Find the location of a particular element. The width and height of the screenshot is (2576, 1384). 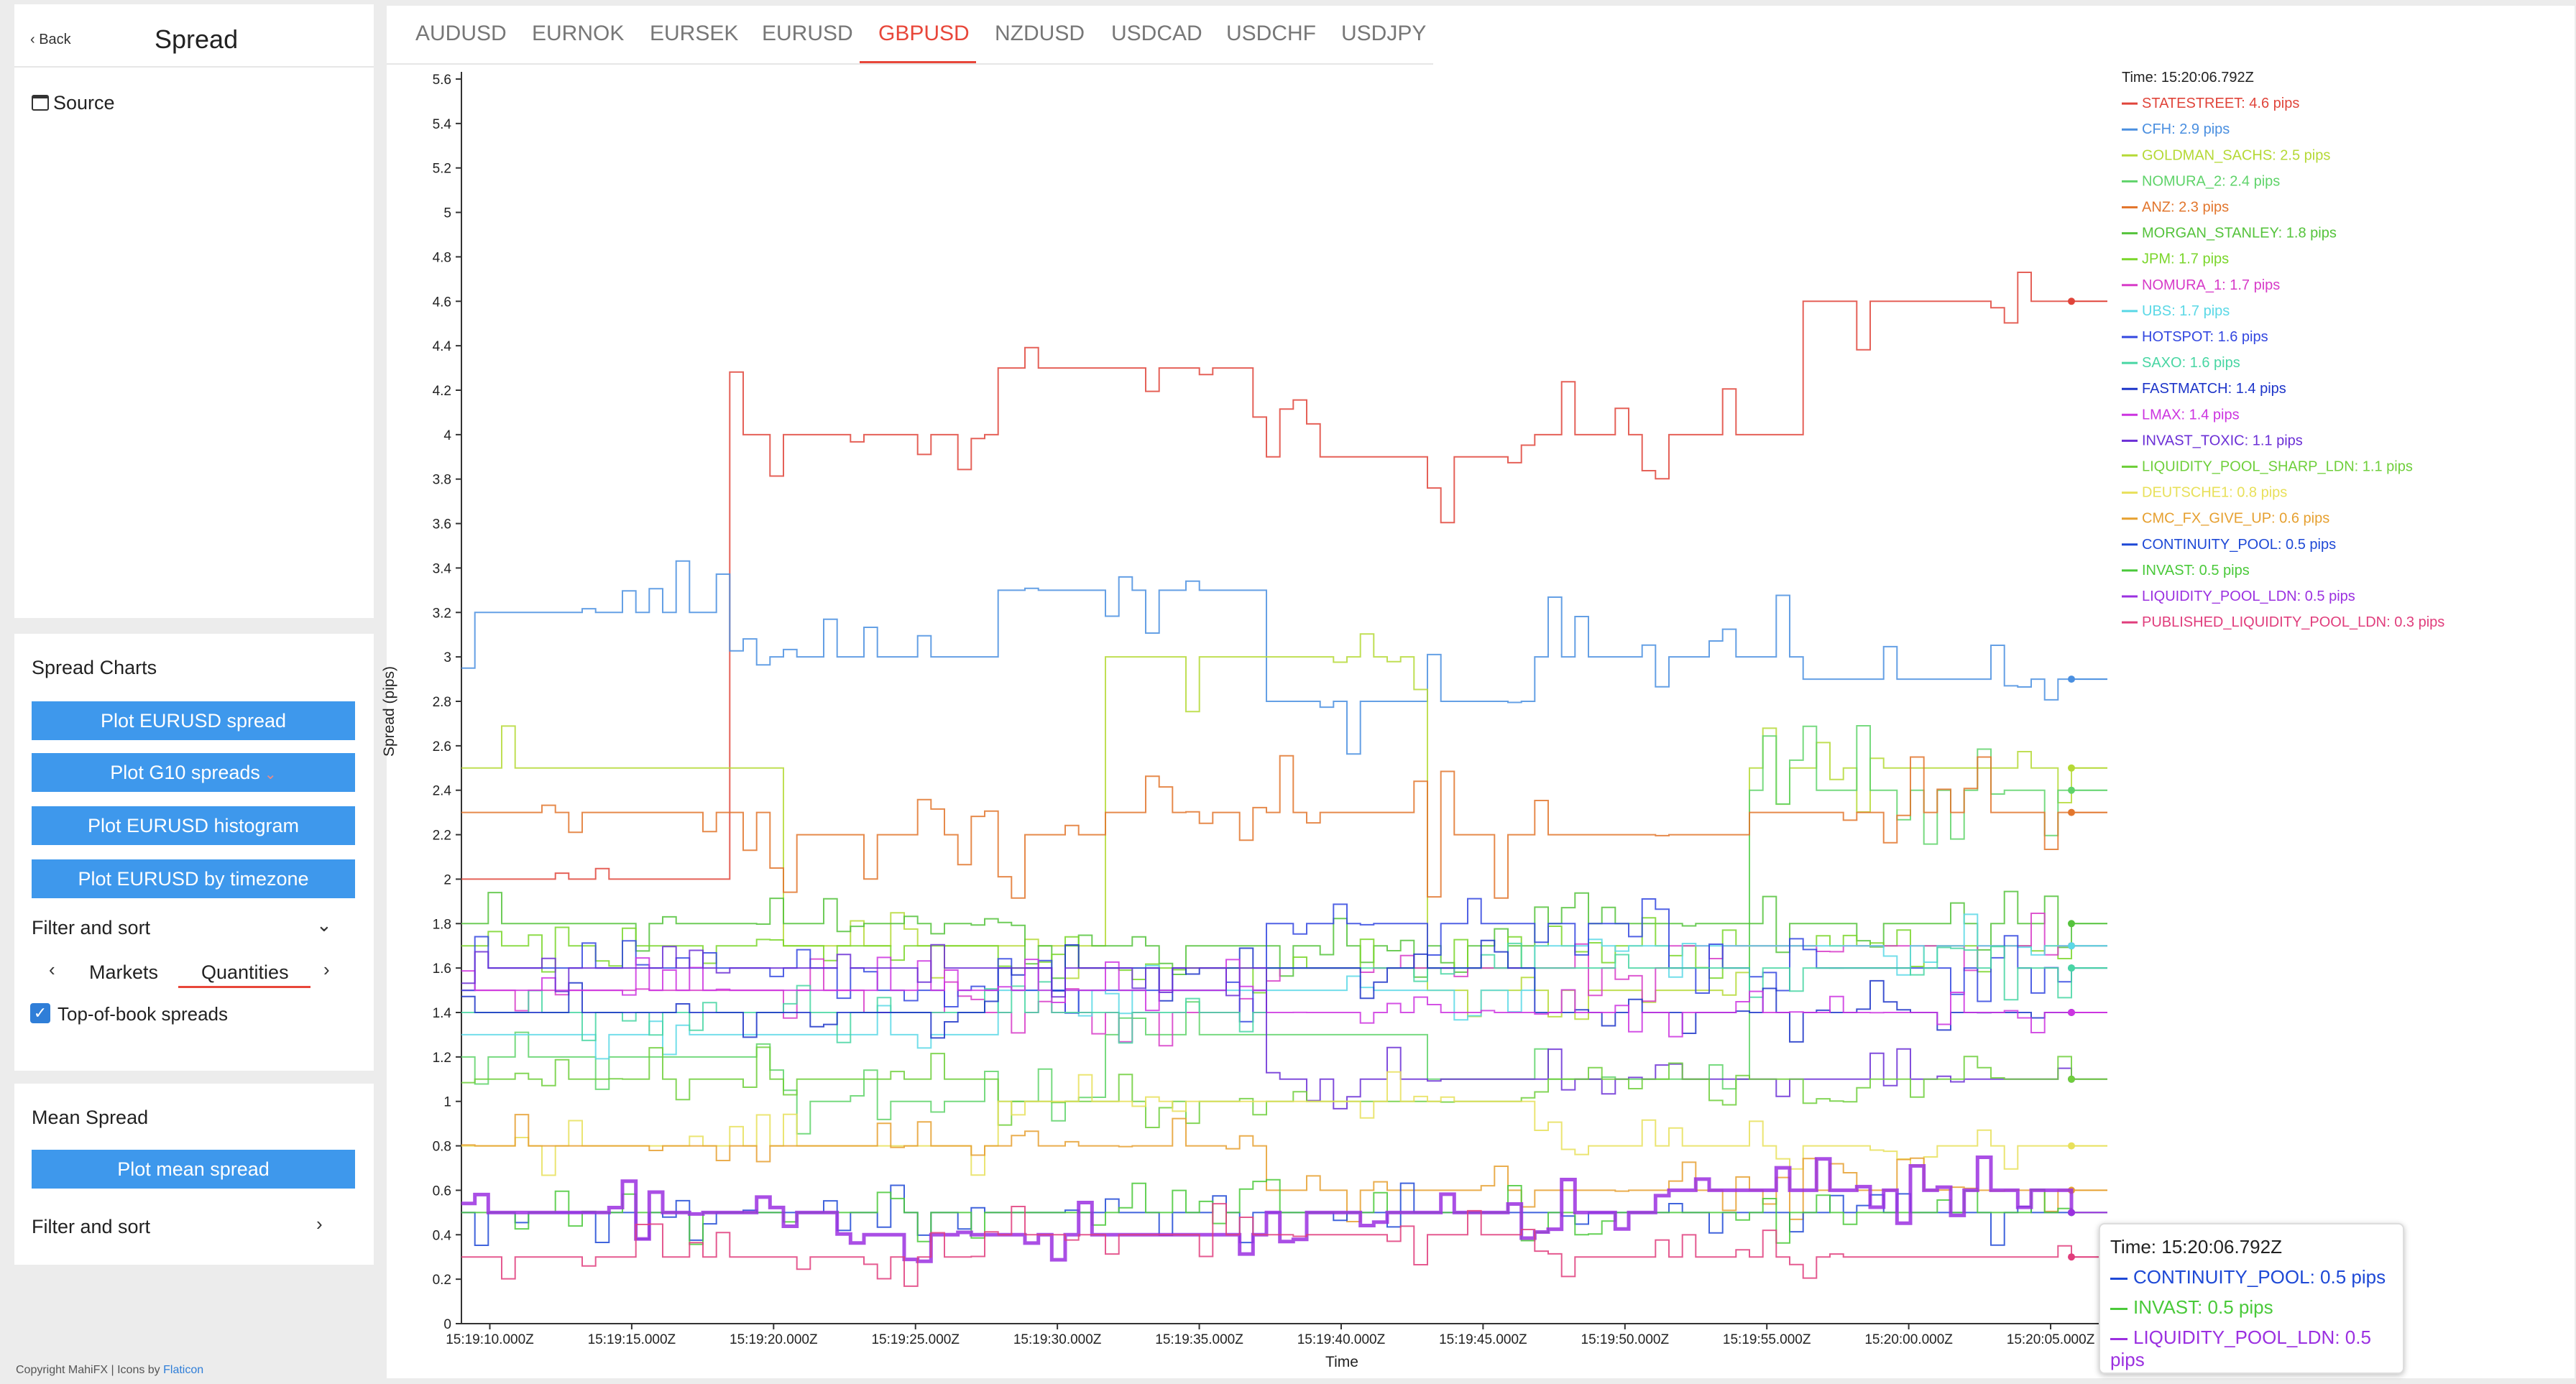

subtab-quantities: Quantities is located at coordinates (245, 972).